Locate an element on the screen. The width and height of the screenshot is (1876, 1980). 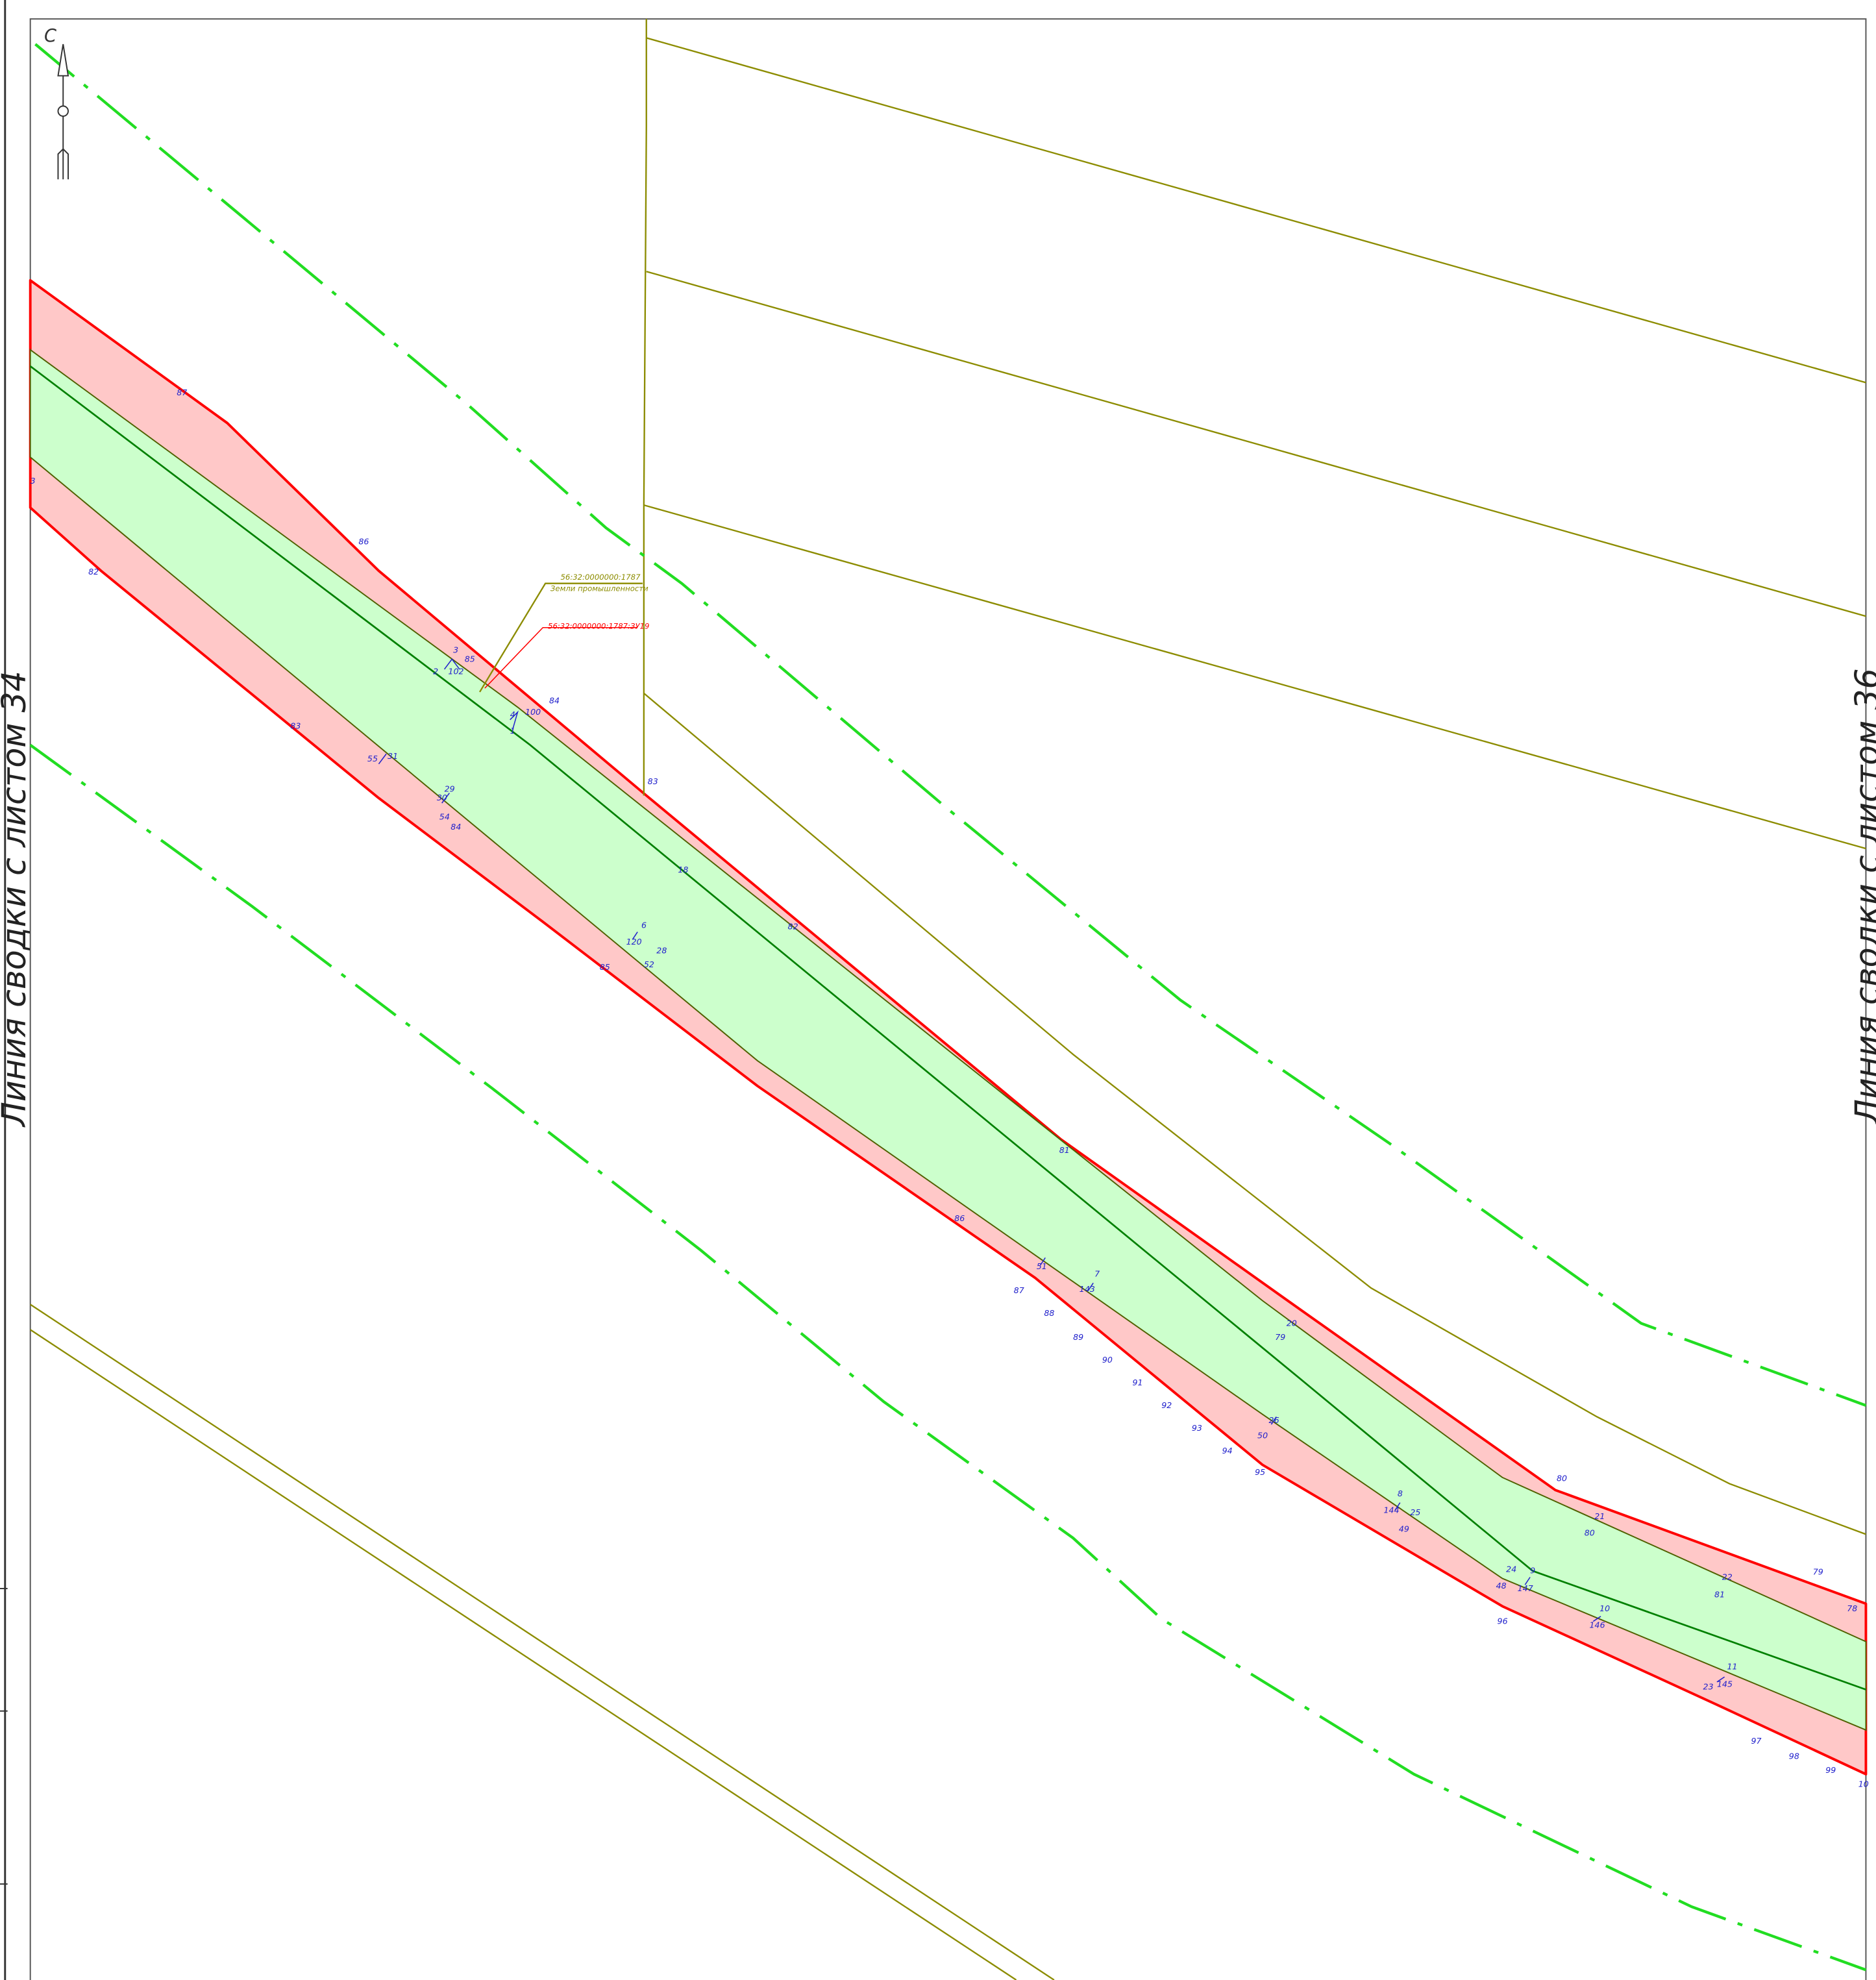
point-label: 22 is located at coordinates (1727, 1577).